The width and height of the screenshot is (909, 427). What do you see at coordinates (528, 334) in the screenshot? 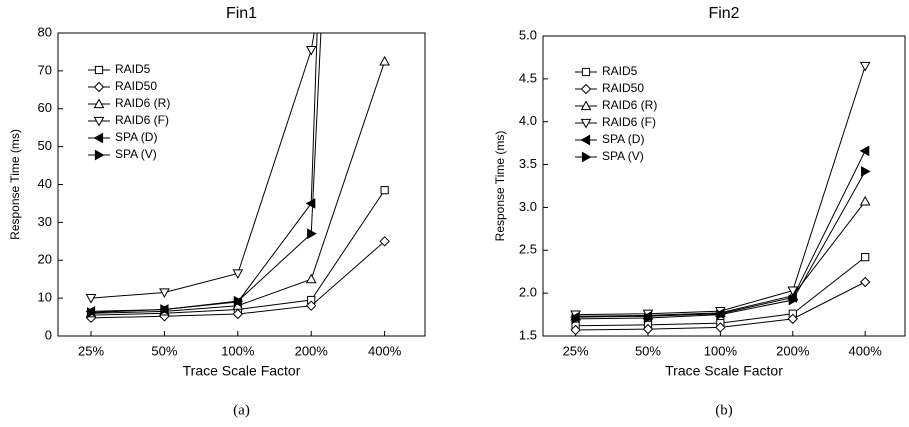
I see `y-tick-label: 1.5` at bounding box center [528, 334].